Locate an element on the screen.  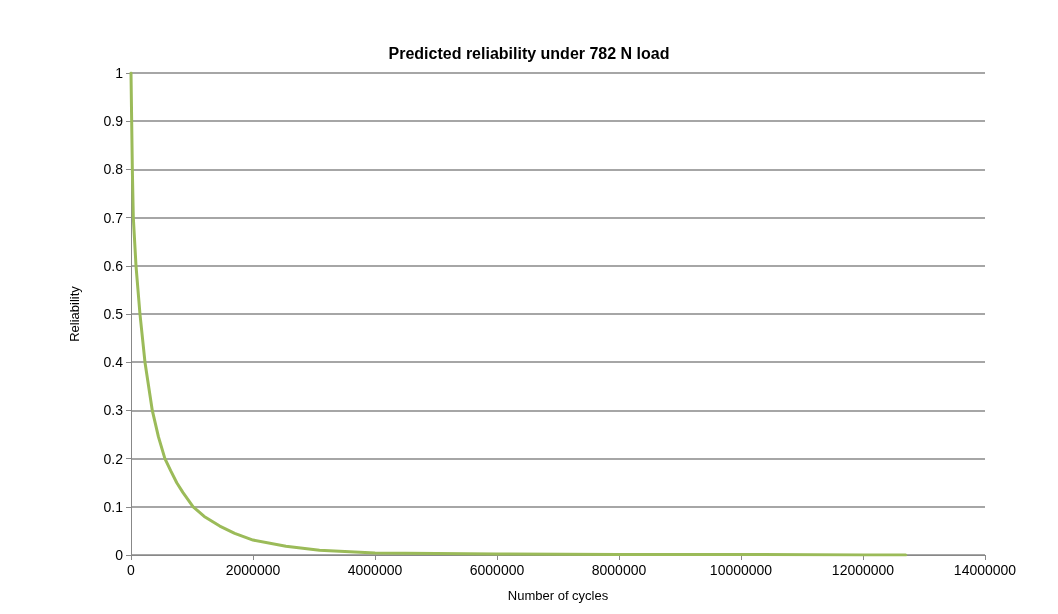
y-tick-label: 0.9 is located at coordinates (113, 121).